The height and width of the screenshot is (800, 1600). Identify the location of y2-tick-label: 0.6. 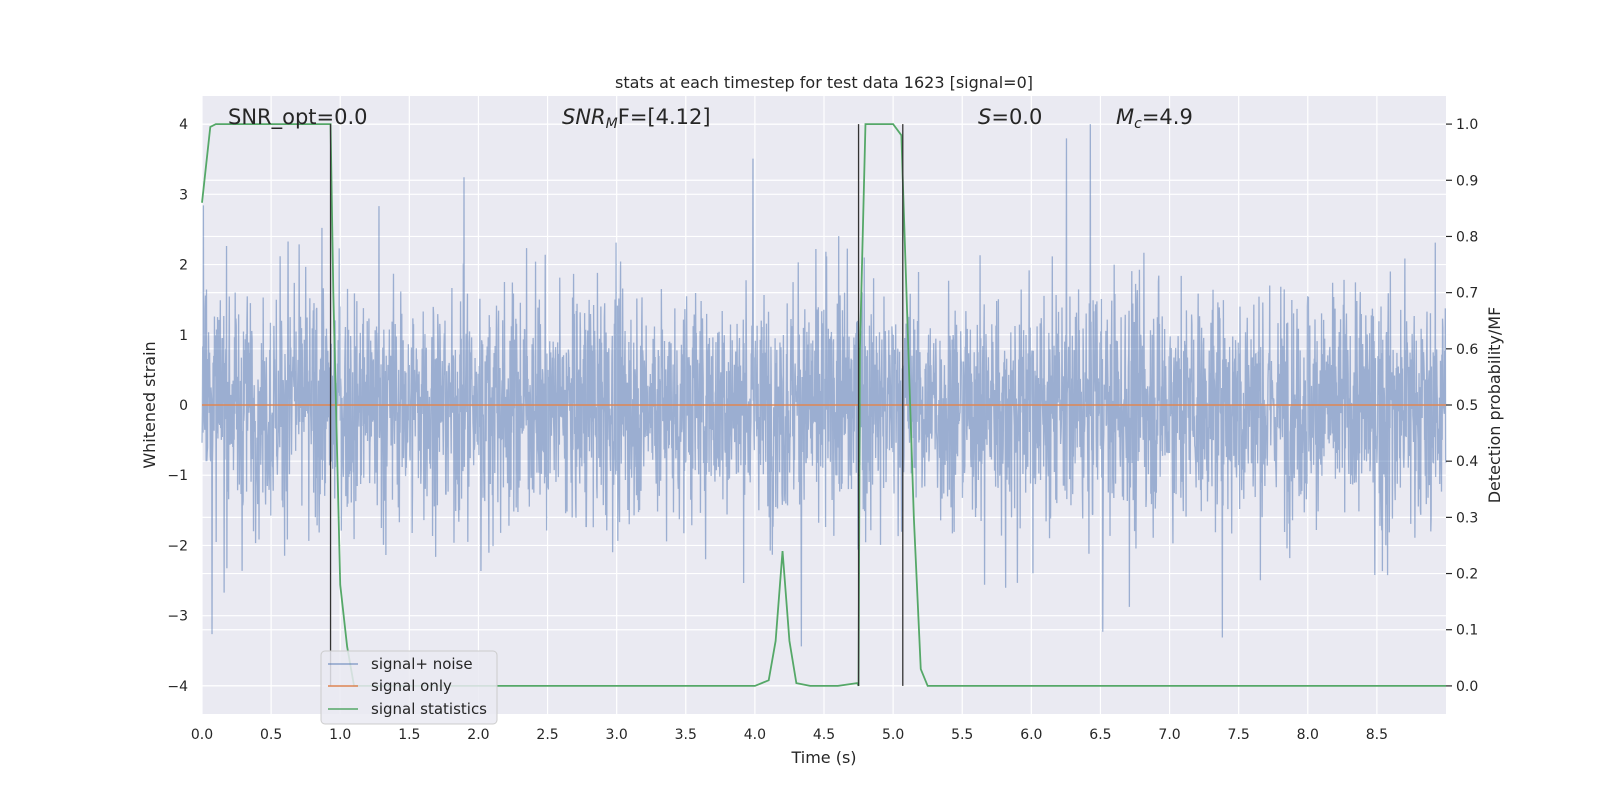
(1467, 350).